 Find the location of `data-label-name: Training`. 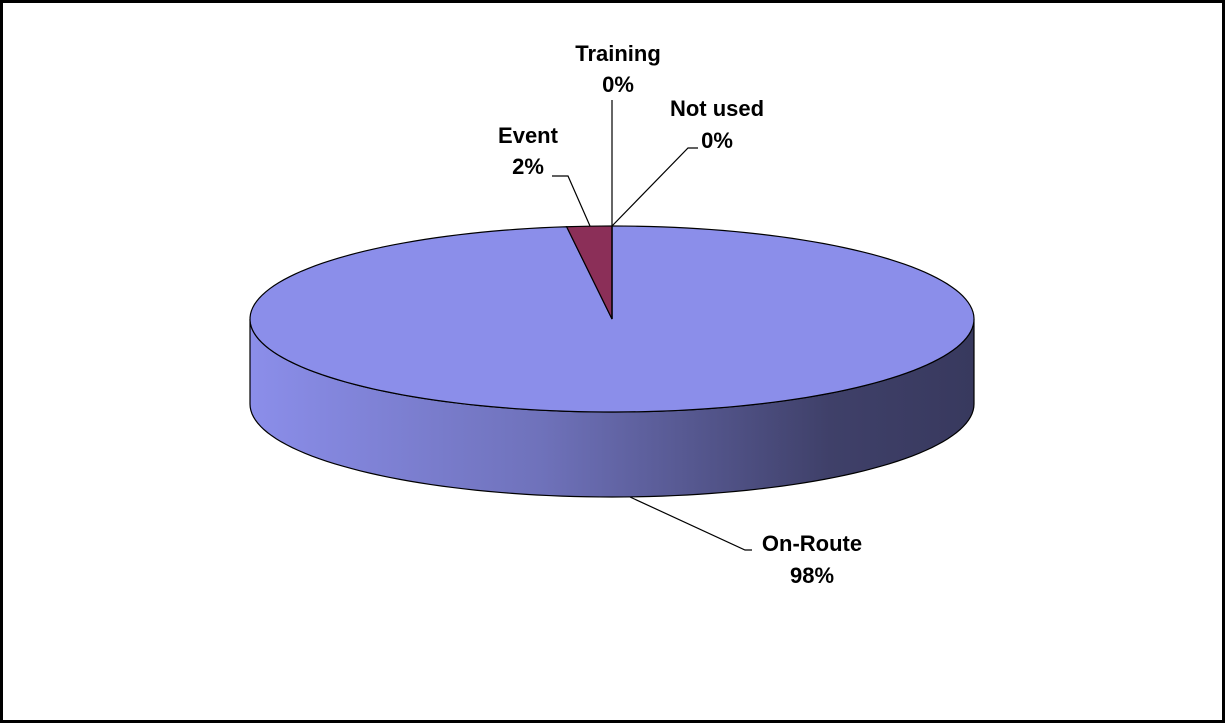

data-label-name: Training is located at coordinates (618, 53).